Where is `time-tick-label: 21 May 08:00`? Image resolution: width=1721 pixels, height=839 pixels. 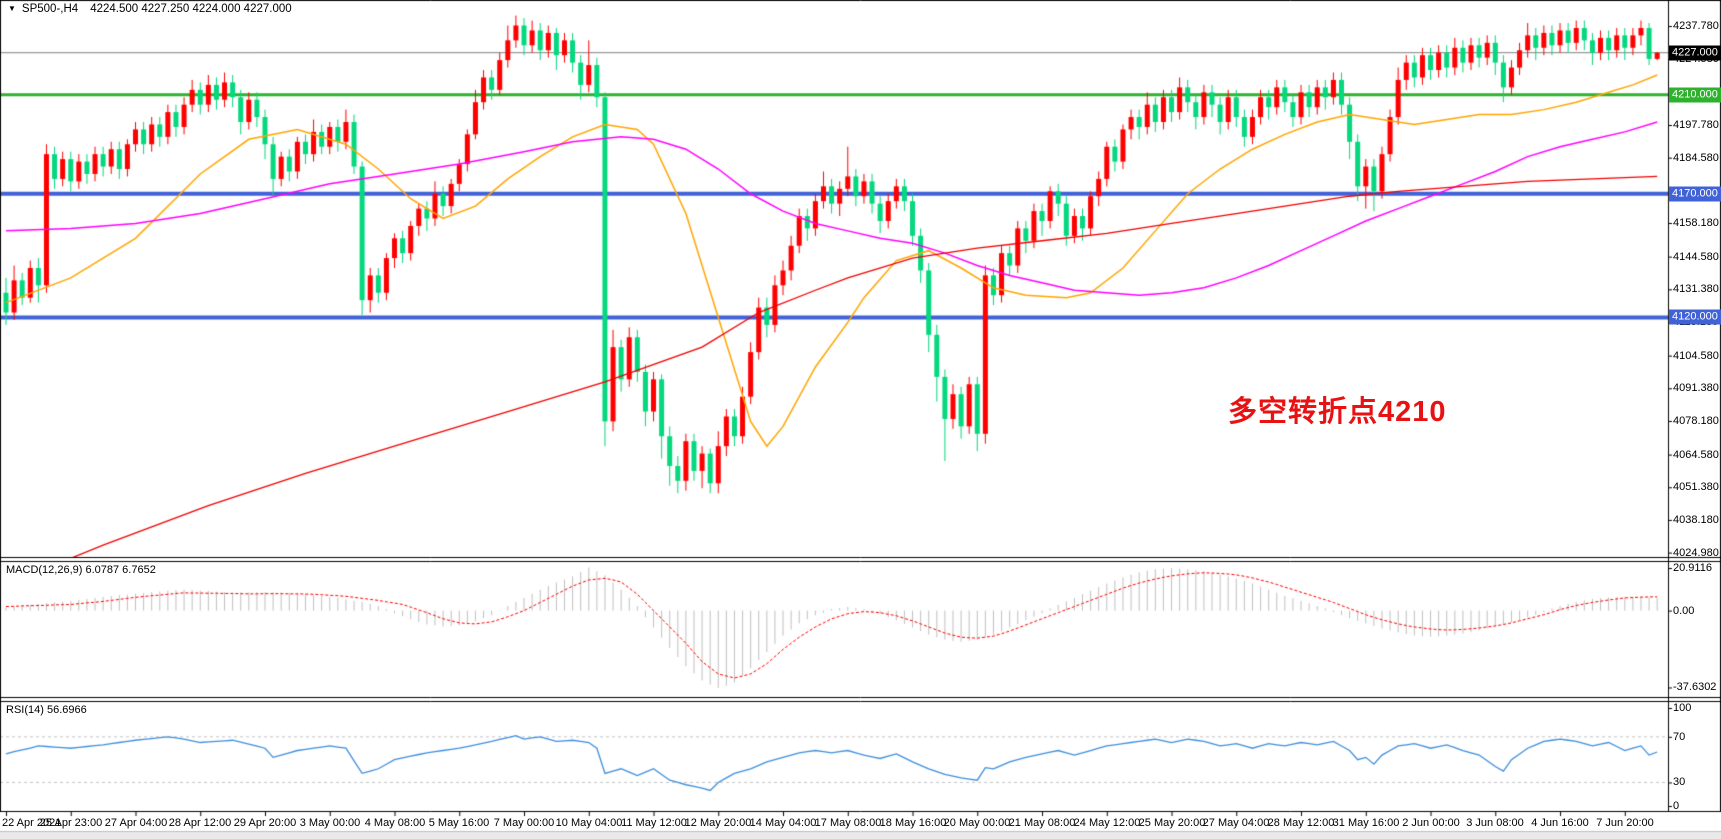
time-tick-label: 21 May 08:00 is located at coordinates (1042, 823).